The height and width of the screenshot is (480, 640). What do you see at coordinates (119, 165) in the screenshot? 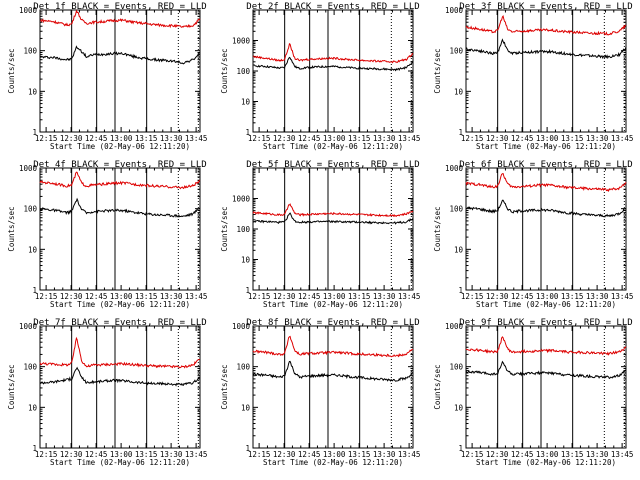
I see `panel-title: Det 4f BLACK = Events, RED = LLD` at bounding box center [119, 165].